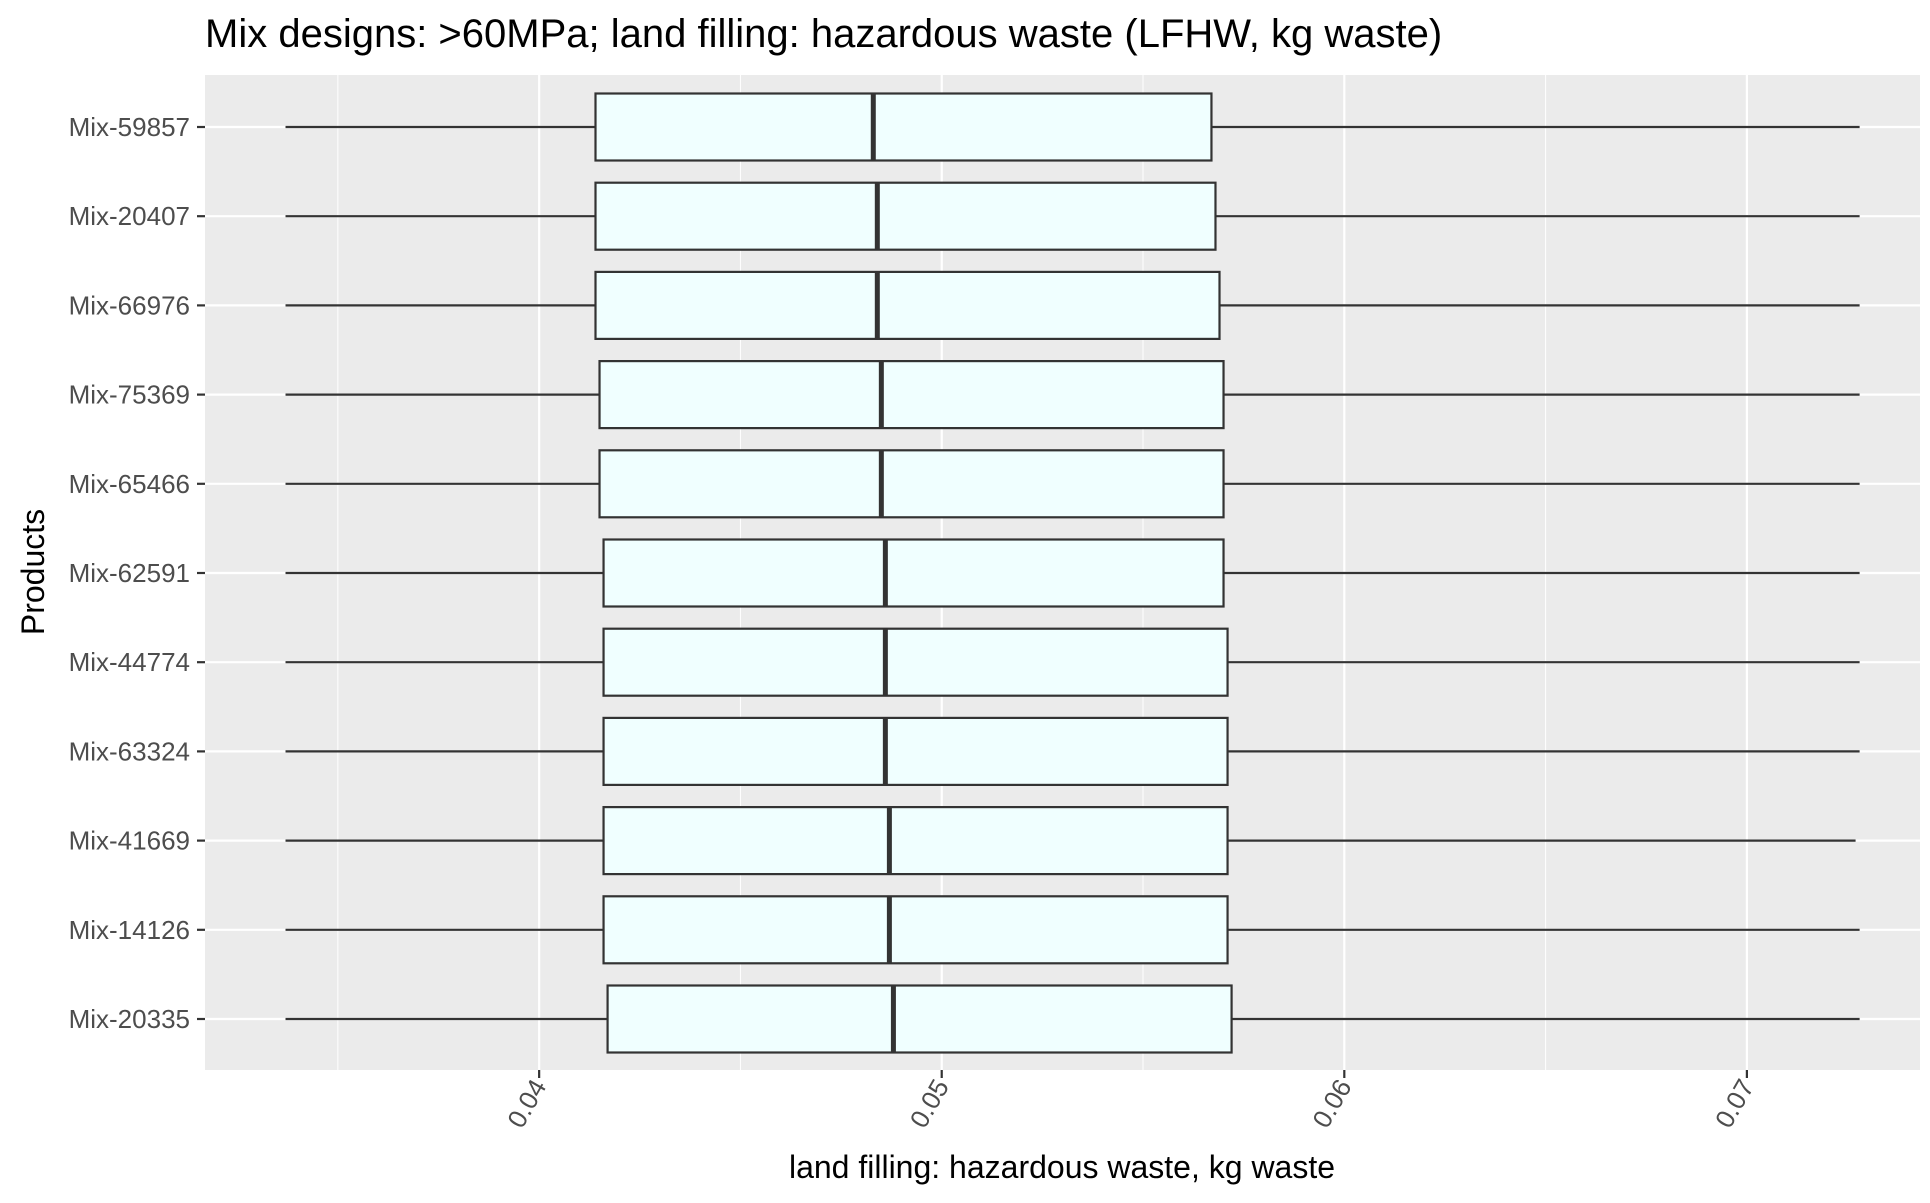 This screenshot has width=1930, height=1203. Describe the element at coordinates (929, 1103) in the screenshot. I see `x-tick-label: 0.05` at that location.